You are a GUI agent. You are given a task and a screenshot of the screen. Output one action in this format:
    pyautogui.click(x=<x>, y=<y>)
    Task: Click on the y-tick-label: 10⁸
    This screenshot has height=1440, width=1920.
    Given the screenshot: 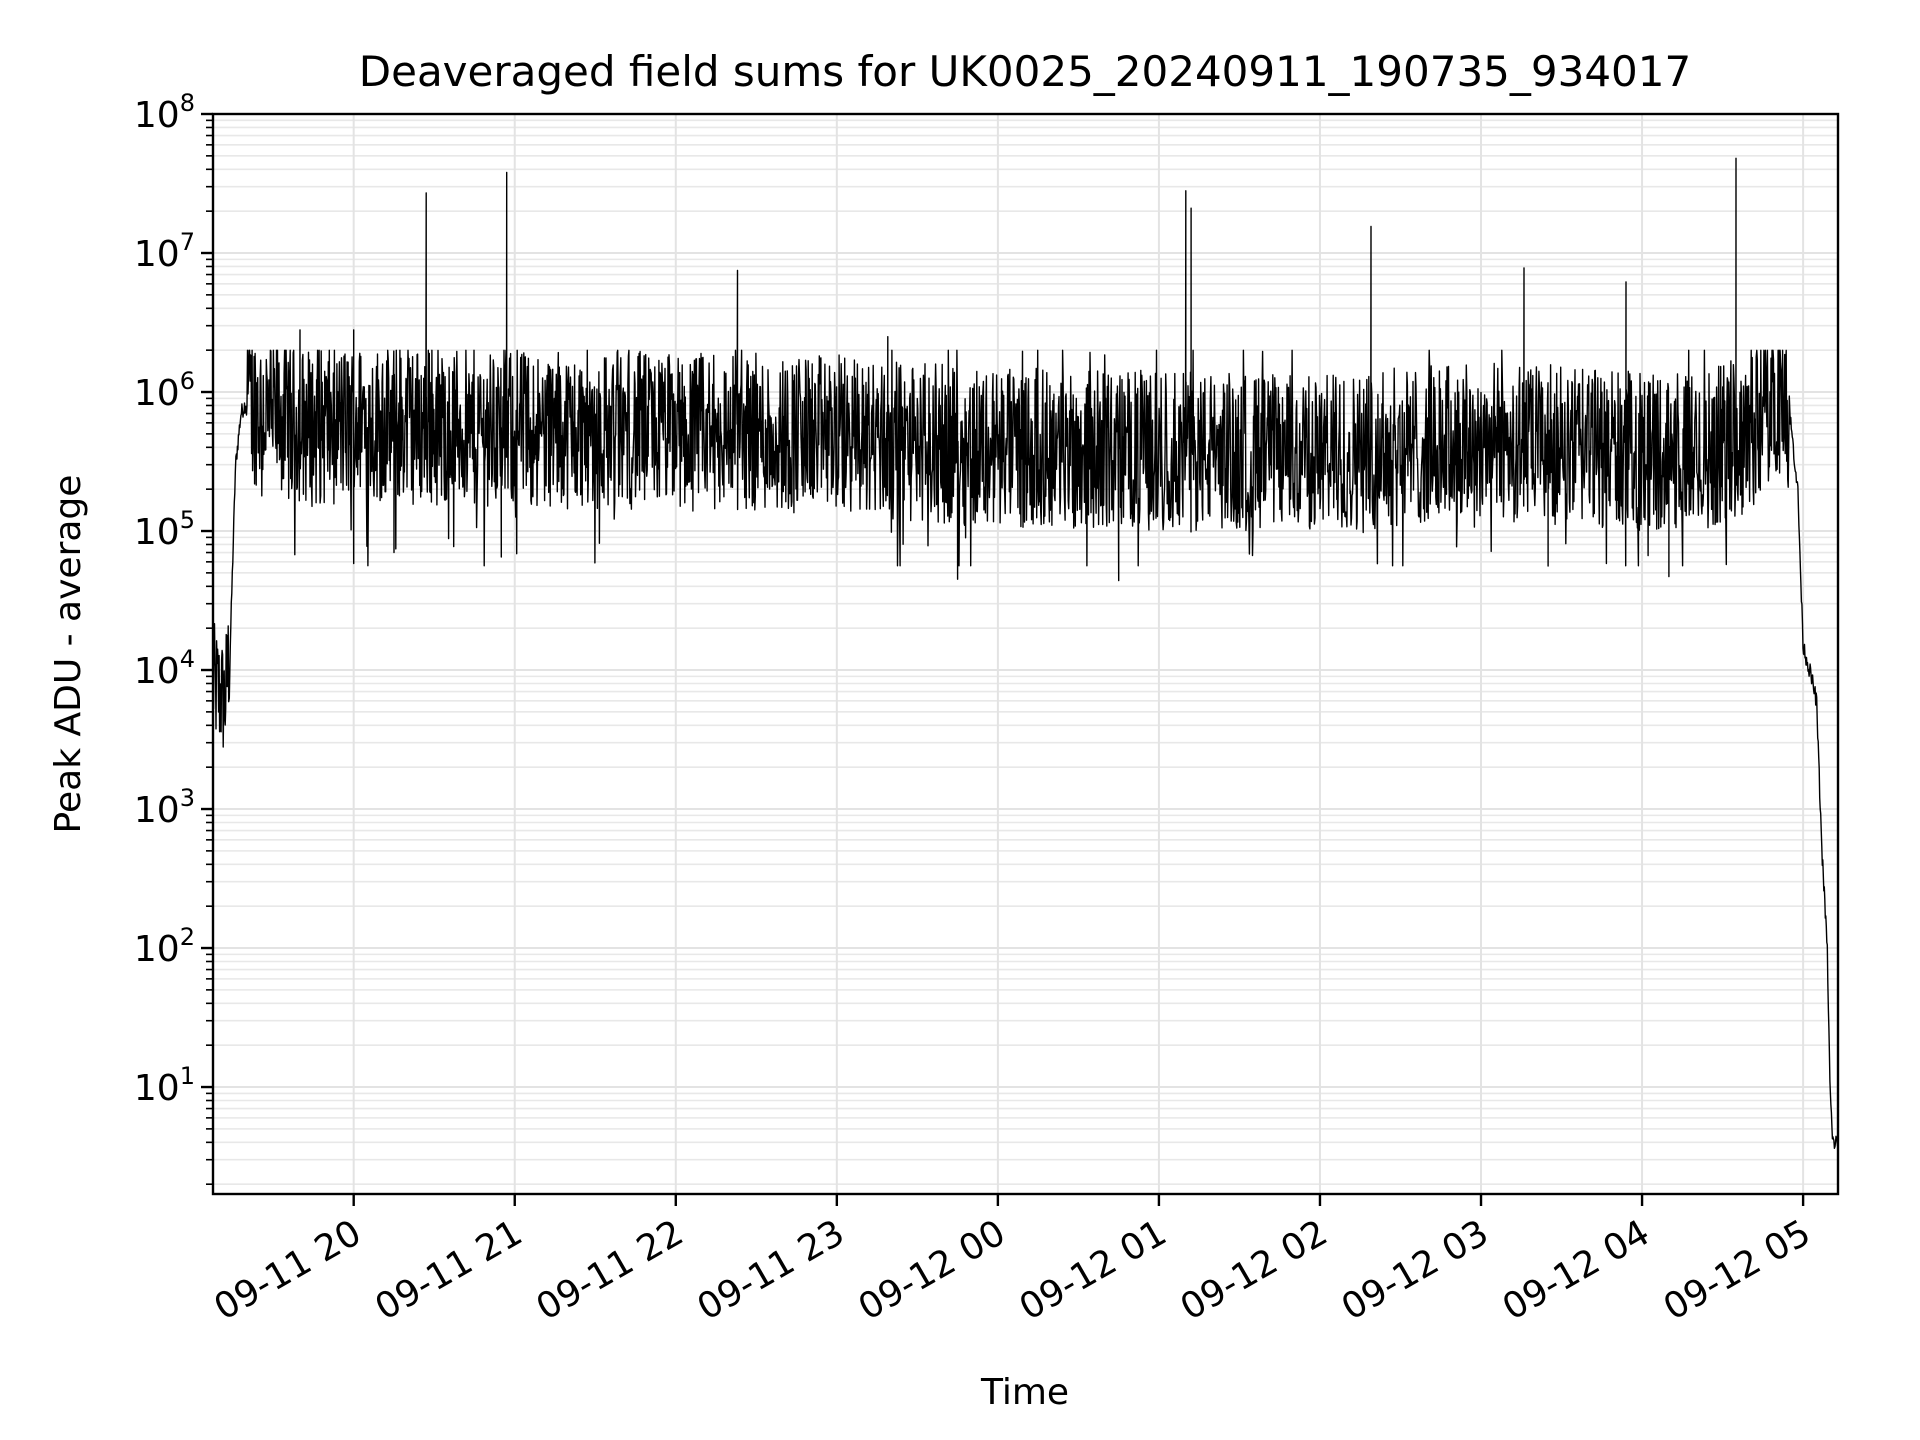 What is the action you would take?
    pyautogui.click(x=164, y=112)
    